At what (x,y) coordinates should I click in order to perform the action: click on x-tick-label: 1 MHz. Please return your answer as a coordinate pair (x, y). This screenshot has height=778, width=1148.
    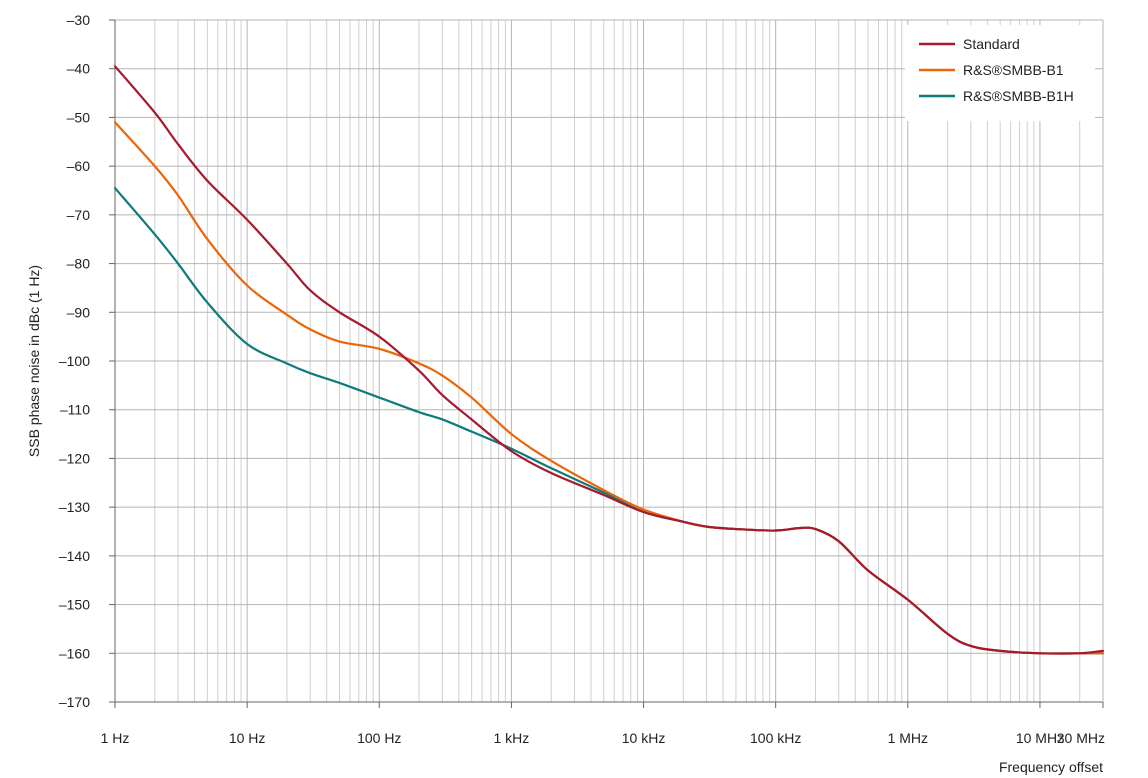
    Looking at the image, I should click on (908, 738).